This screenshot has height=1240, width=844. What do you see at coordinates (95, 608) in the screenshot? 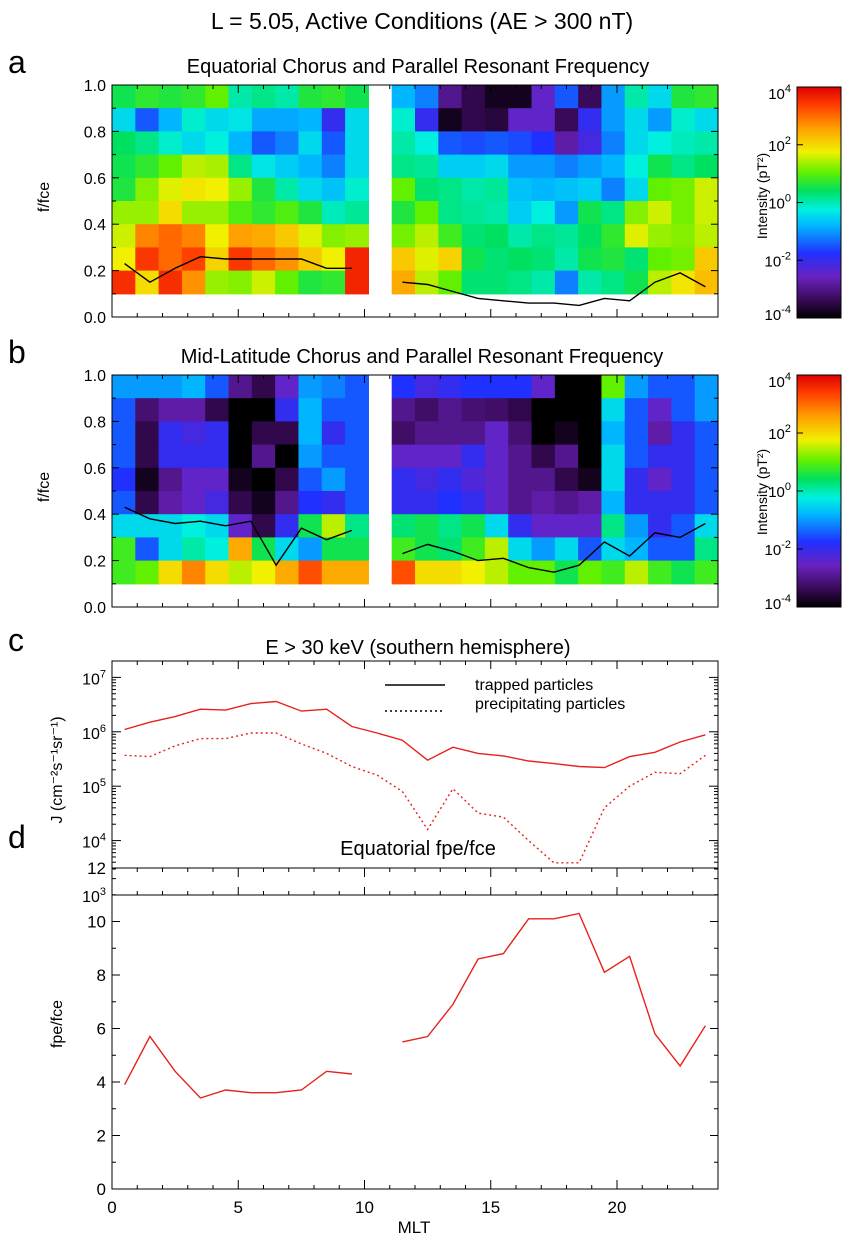
I see `y-tick-label: 0.0` at bounding box center [95, 608].